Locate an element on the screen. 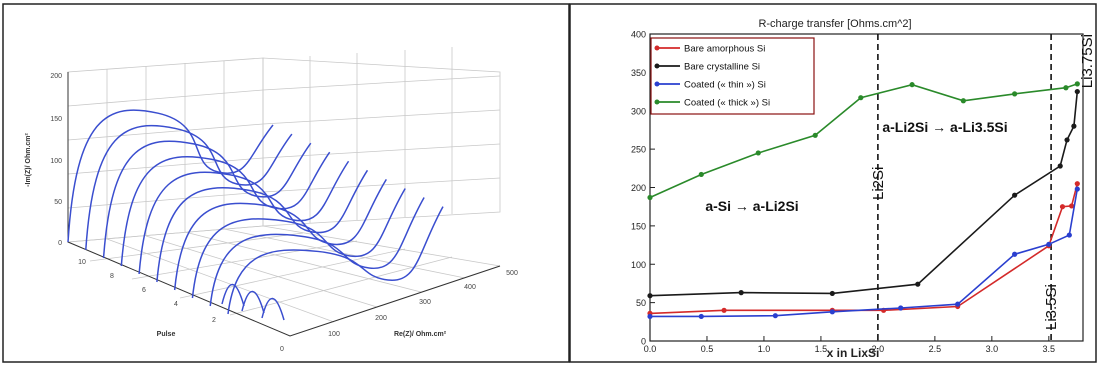 The image size is (1100, 367). x-tick-label: 1.0 is located at coordinates (764, 349).